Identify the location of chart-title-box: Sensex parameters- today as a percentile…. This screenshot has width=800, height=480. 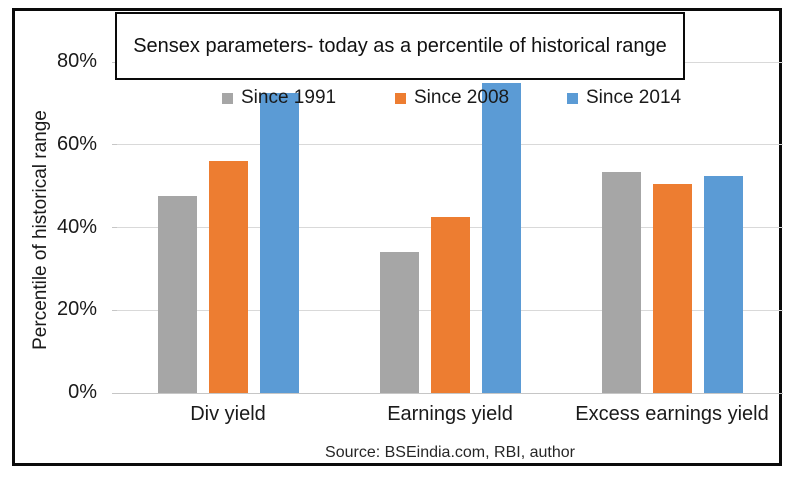
(400, 46).